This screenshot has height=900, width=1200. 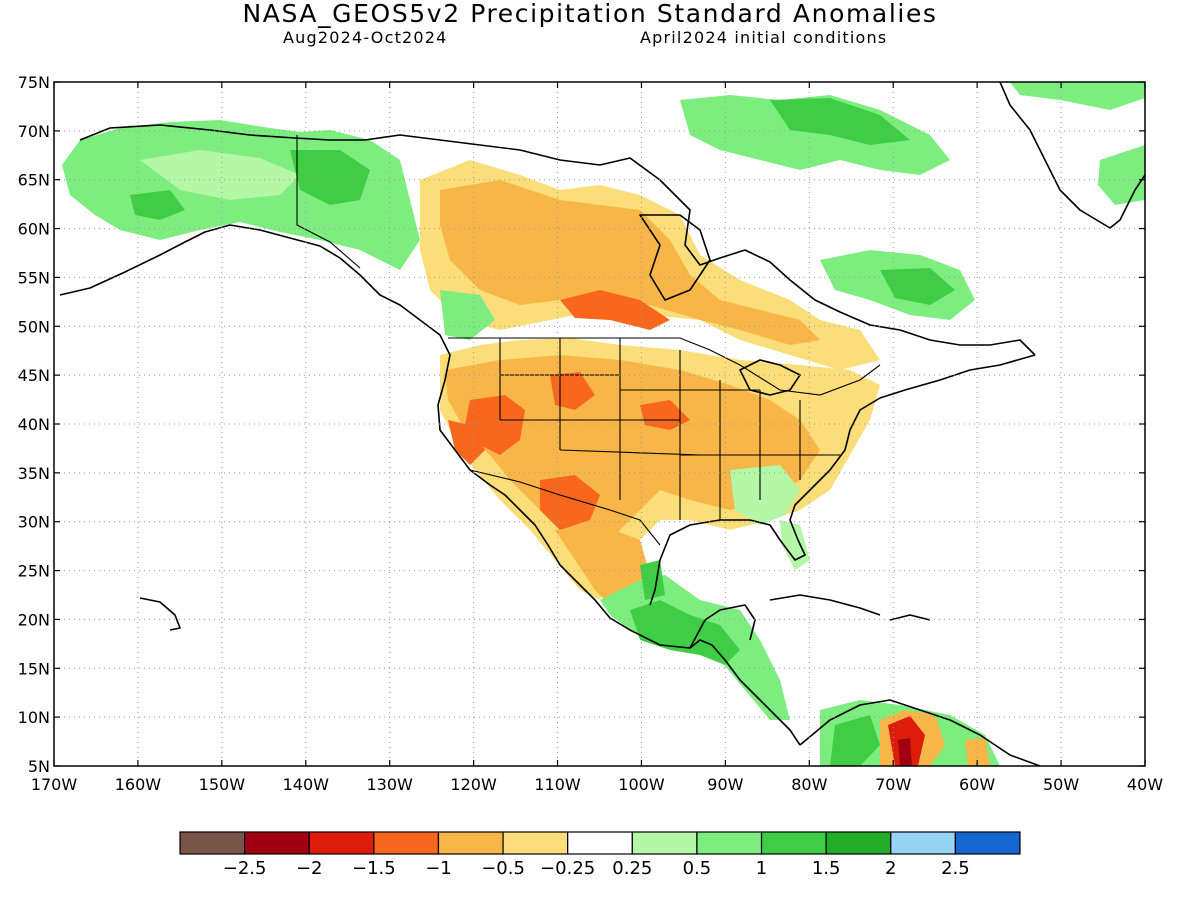 What do you see at coordinates (34, 571) in the screenshot?
I see `lat-label: 25N` at bounding box center [34, 571].